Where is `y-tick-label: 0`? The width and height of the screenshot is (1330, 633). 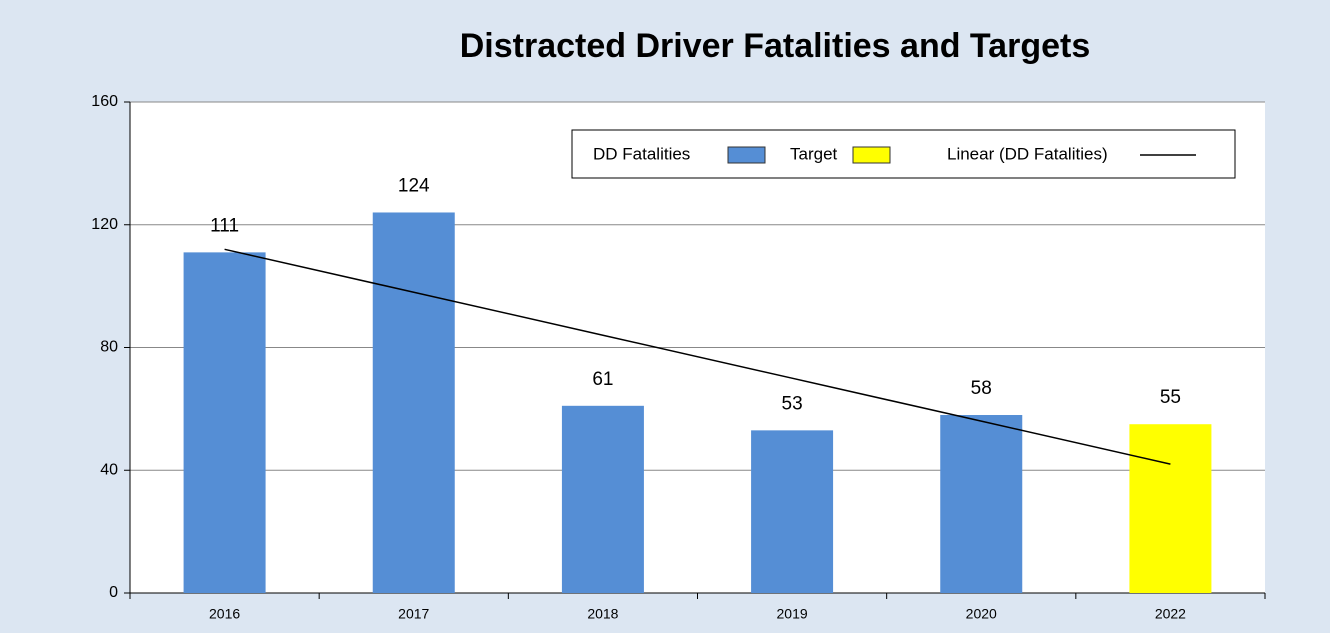
y-tick-label: 0 is located at coordinates (113, 592).